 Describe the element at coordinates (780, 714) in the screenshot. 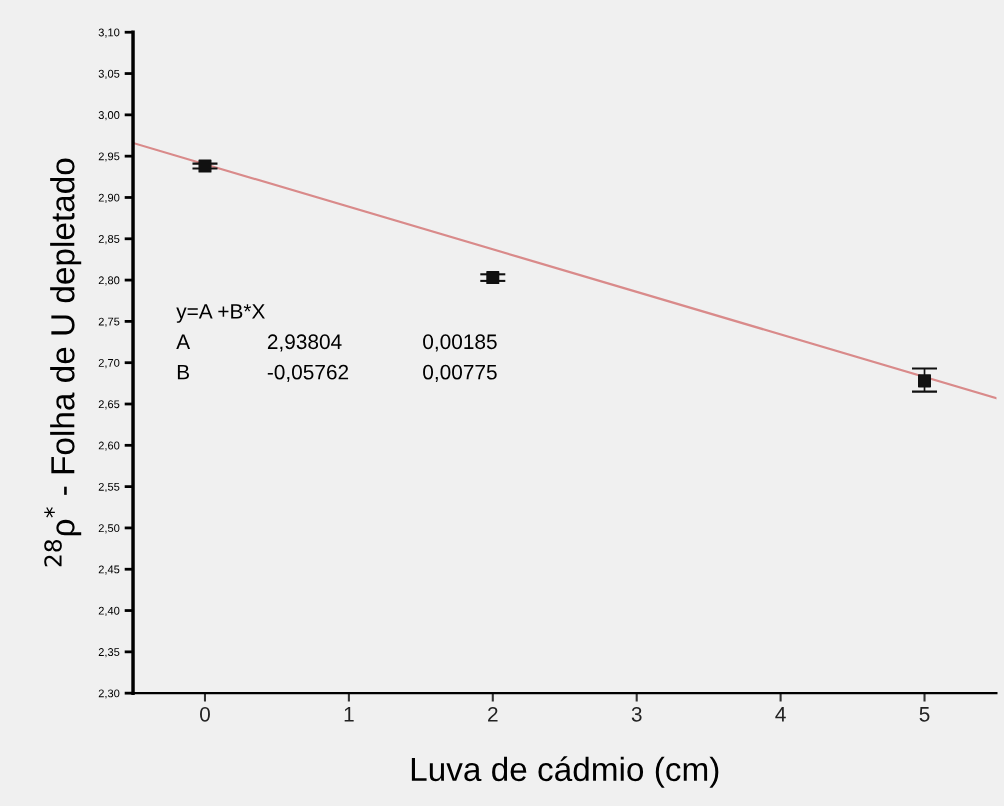

I see `x-tick-label: 4` at that location.